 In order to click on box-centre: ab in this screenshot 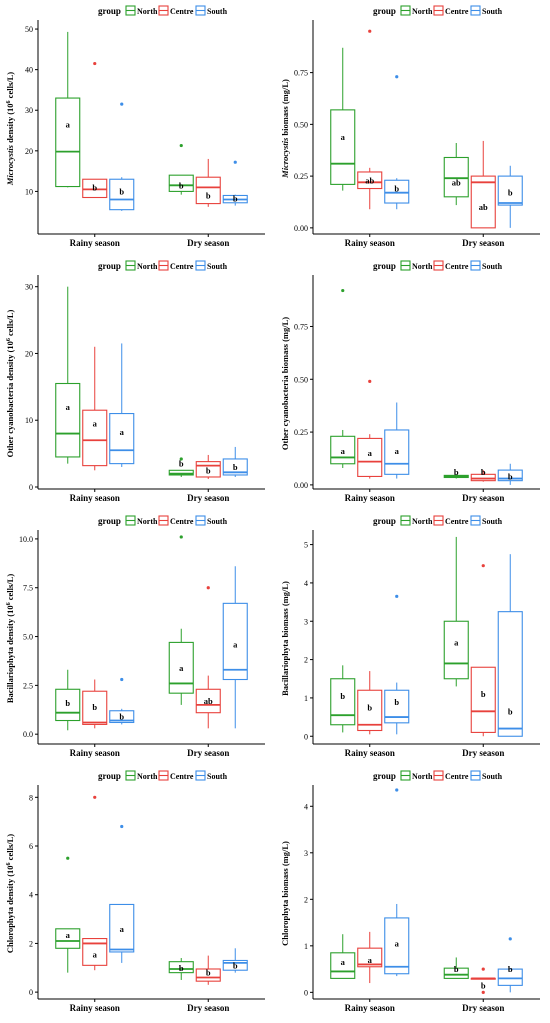, I will do `click(483, 184)`.